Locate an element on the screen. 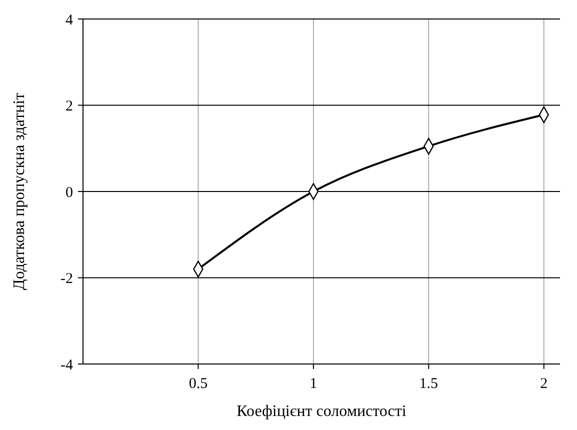  y-tick-label: -2 is located at coordinates (66, 279).